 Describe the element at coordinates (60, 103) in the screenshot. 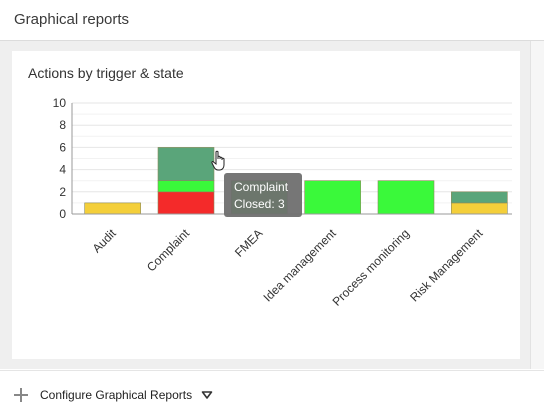

I see `y-tick-label: 10` at that location.